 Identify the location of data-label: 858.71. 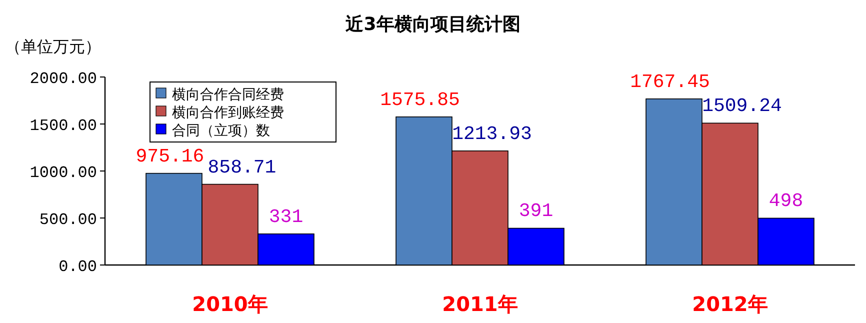
(242, 167).